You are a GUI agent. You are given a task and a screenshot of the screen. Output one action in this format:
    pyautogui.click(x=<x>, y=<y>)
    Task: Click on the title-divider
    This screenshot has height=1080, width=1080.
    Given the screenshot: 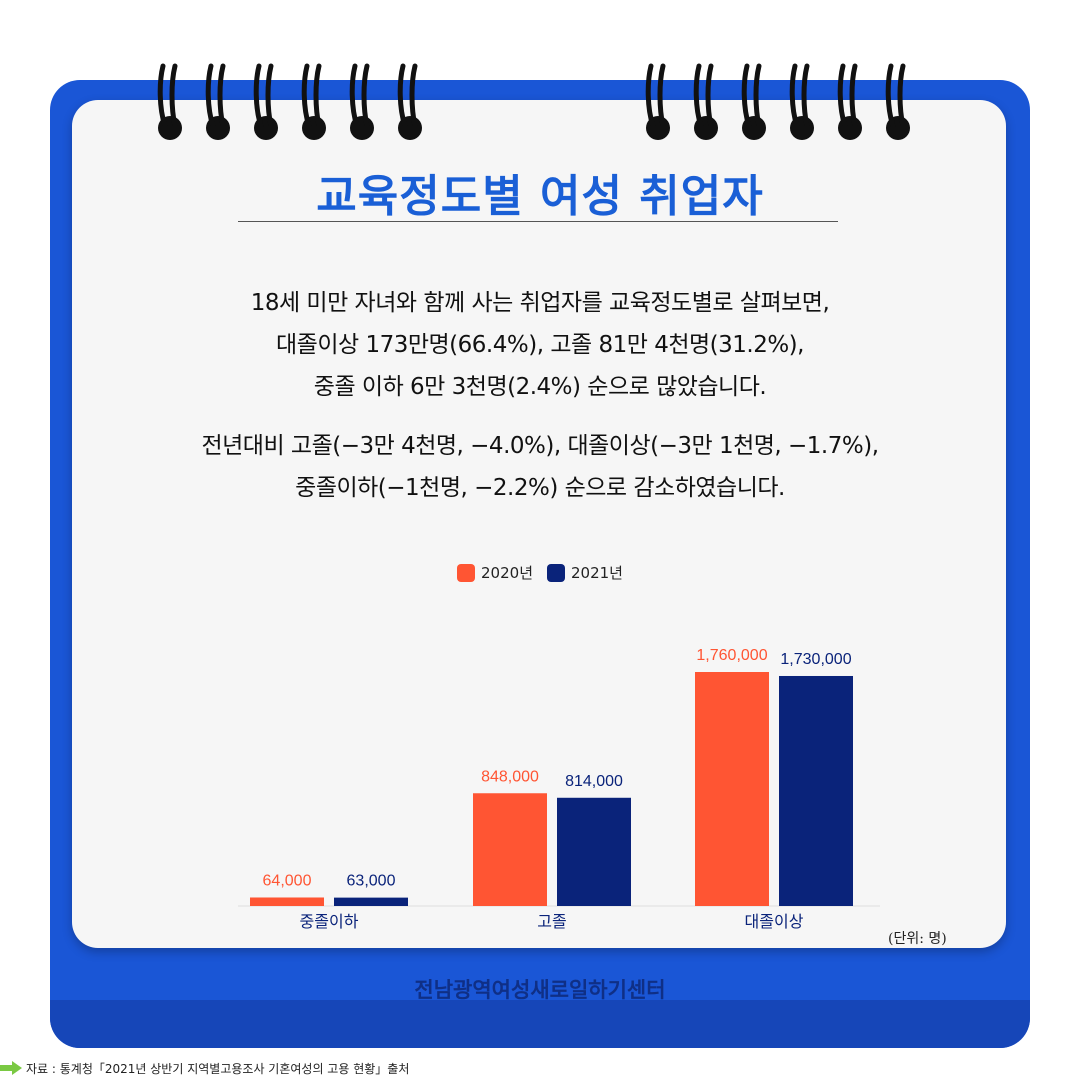 What is the action you would take?
    pyautogui.click(x=538, y=221)
    